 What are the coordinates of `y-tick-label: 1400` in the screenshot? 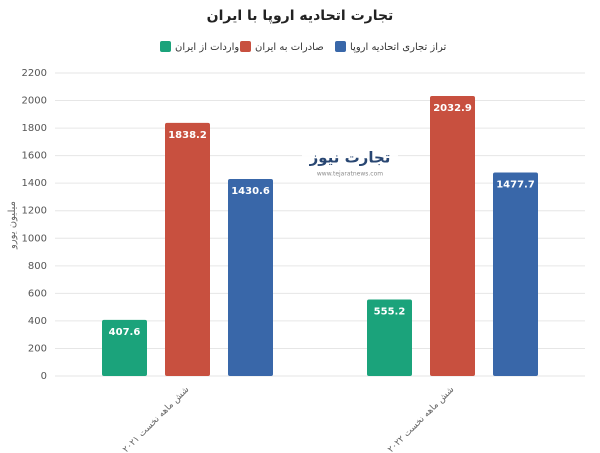 It's located at (34, 183).